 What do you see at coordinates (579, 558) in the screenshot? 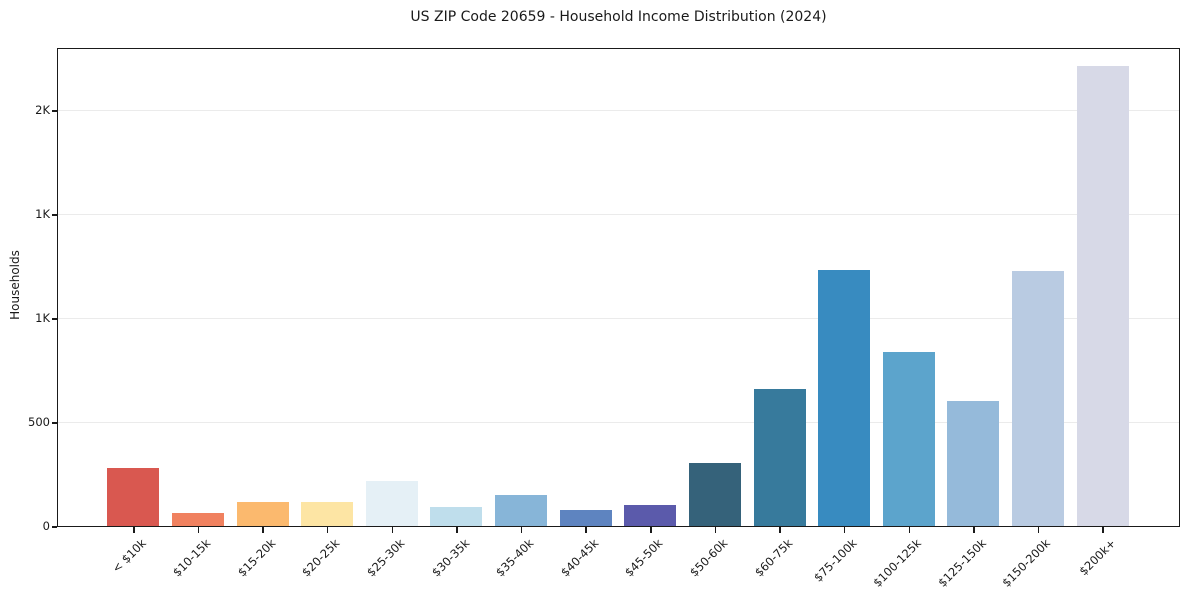
I see `x-tick-label: $40-45k` at bounding box center [579, 558].